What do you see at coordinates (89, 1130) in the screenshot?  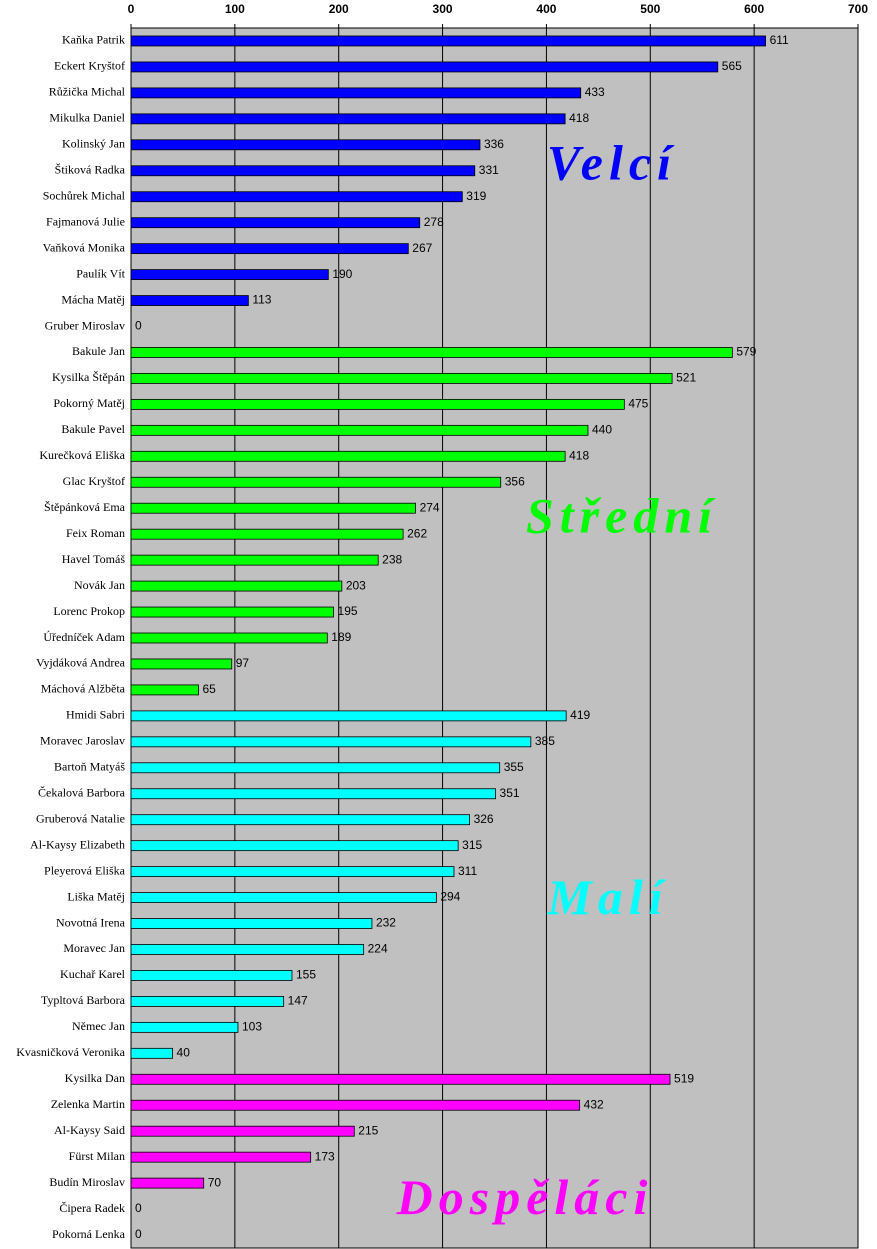 I see `category-label: Al-Kaysy Said` at bounding box center [89, 1130].